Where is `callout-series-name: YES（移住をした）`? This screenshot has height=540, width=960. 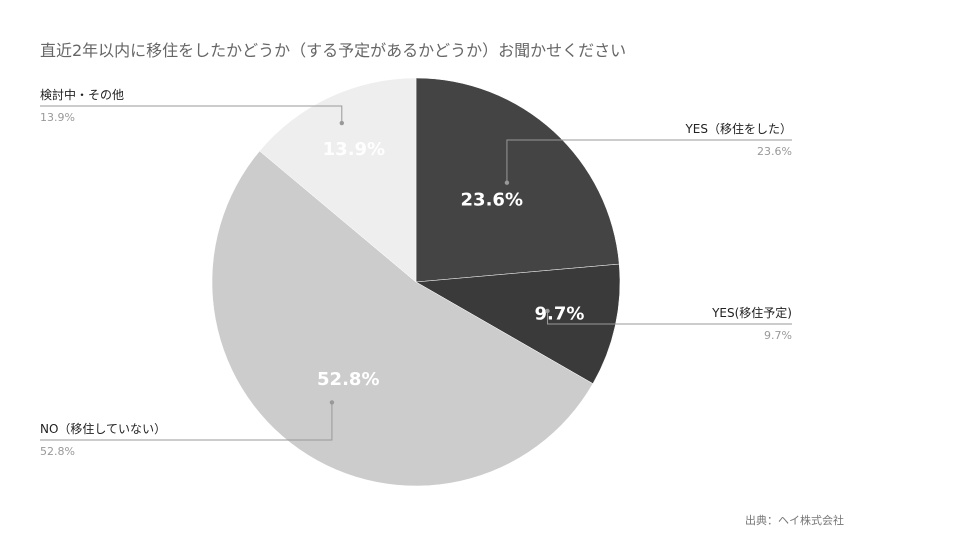
callout-series-name: YES（移住をした） is located at coordinates (738, 129).